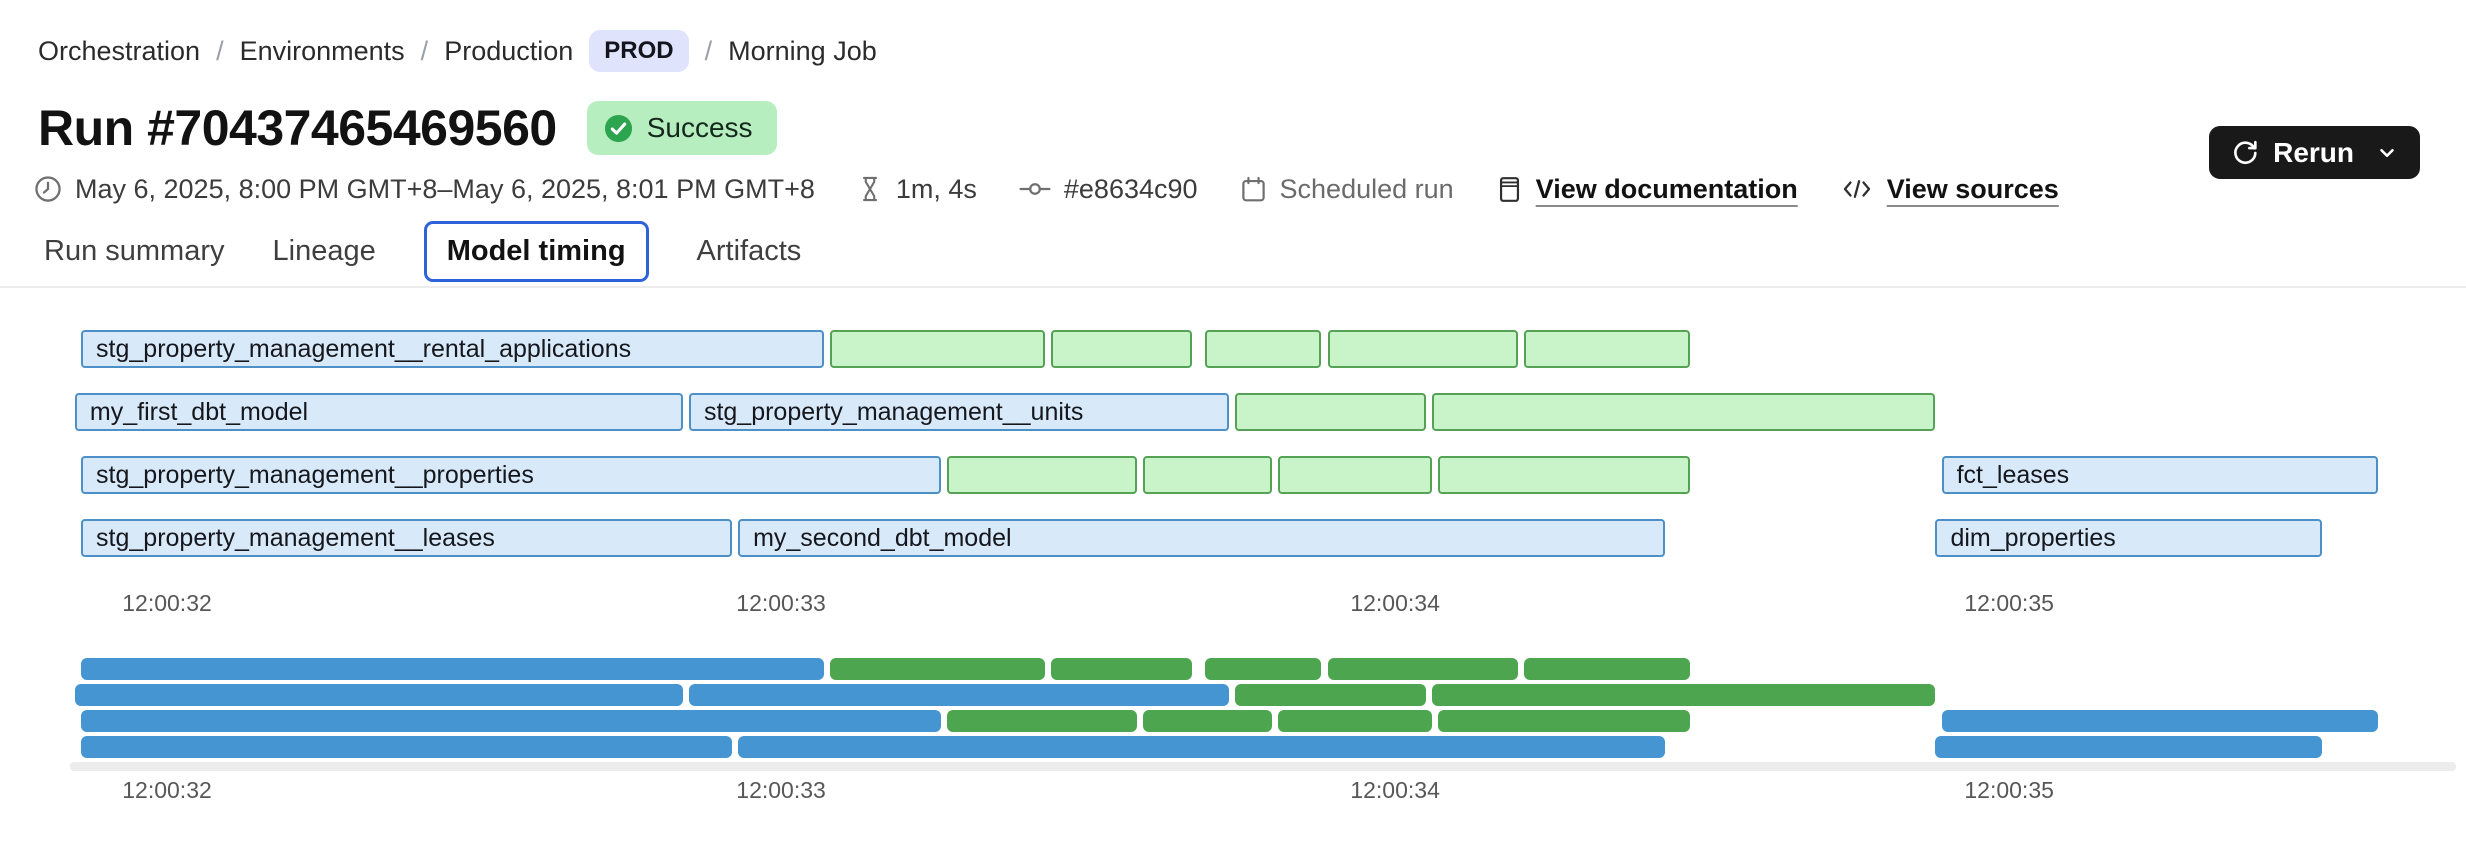  Describe the element at coordinates (1366, 188) in the screenshot. I see `run-trigger-text: Scheduled run` at that location.